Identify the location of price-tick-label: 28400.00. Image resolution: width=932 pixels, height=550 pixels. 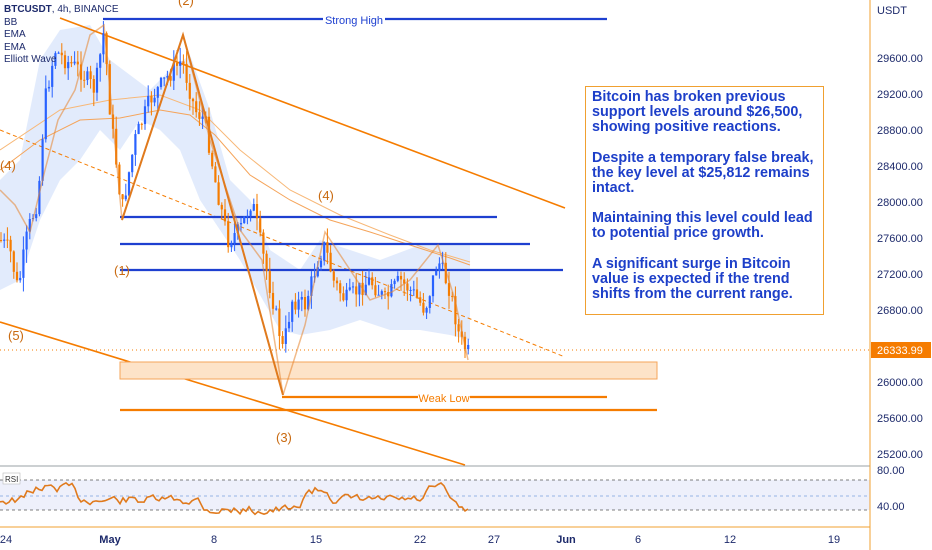
(900, 167).